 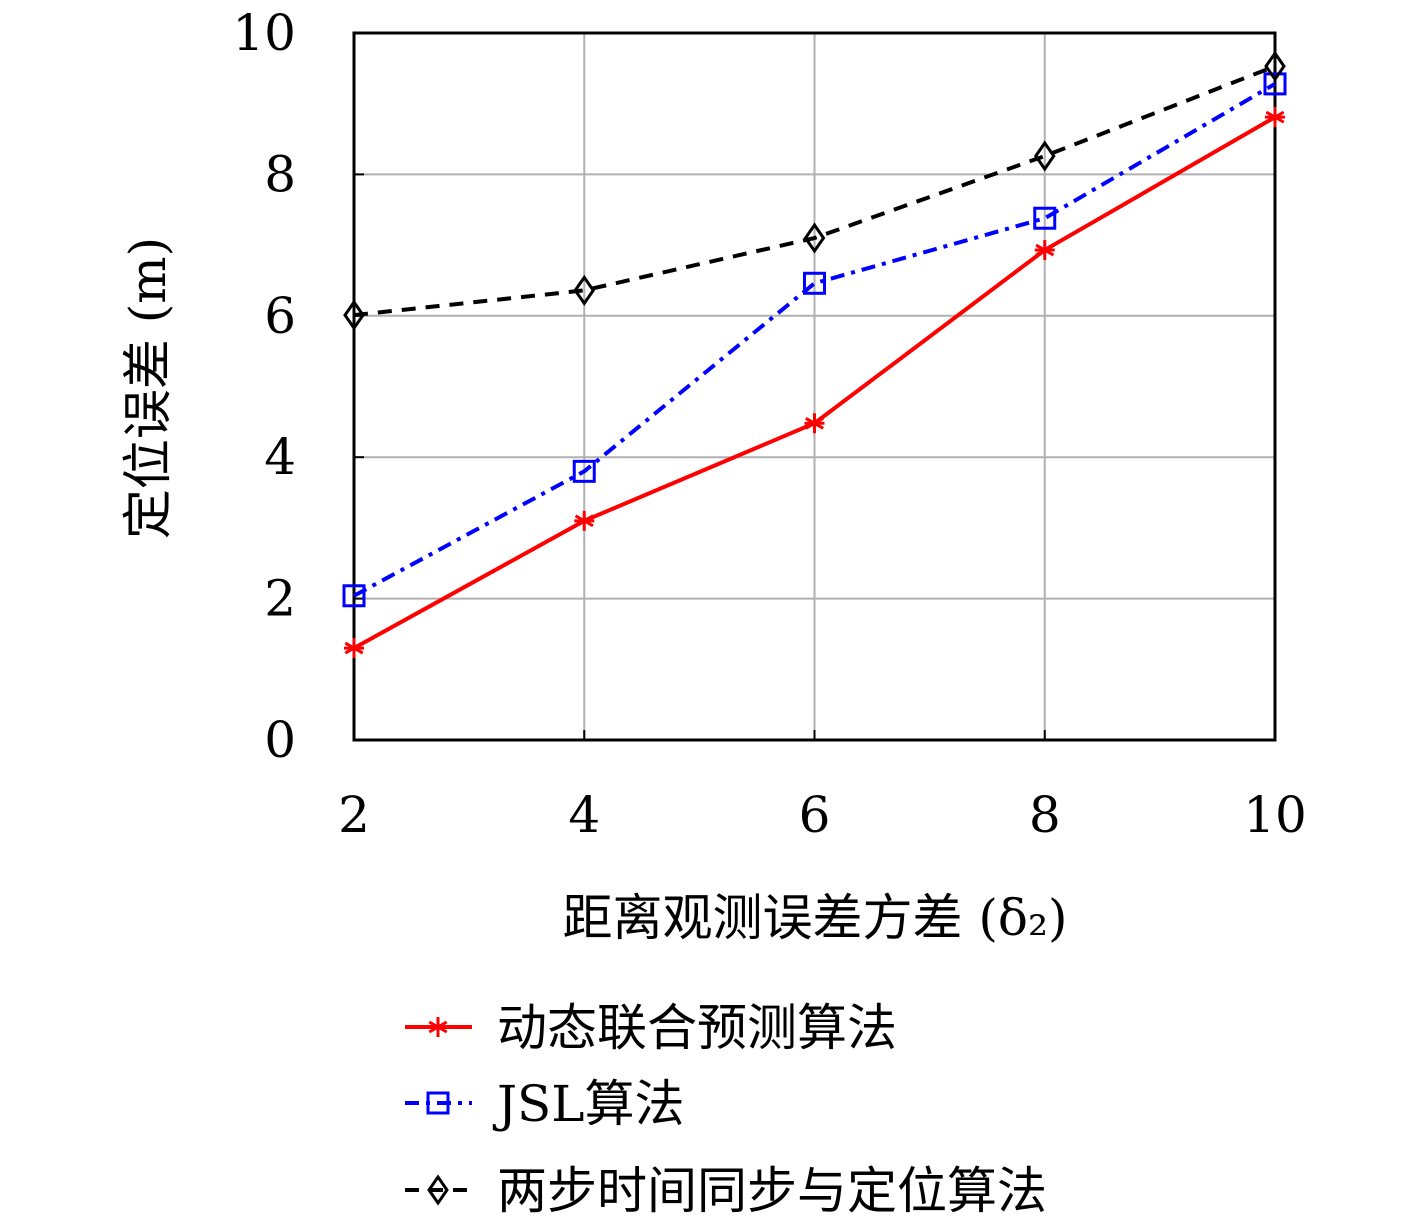 I want to click on legend-item-2: JSL算法, so click(x=545, y=1104).